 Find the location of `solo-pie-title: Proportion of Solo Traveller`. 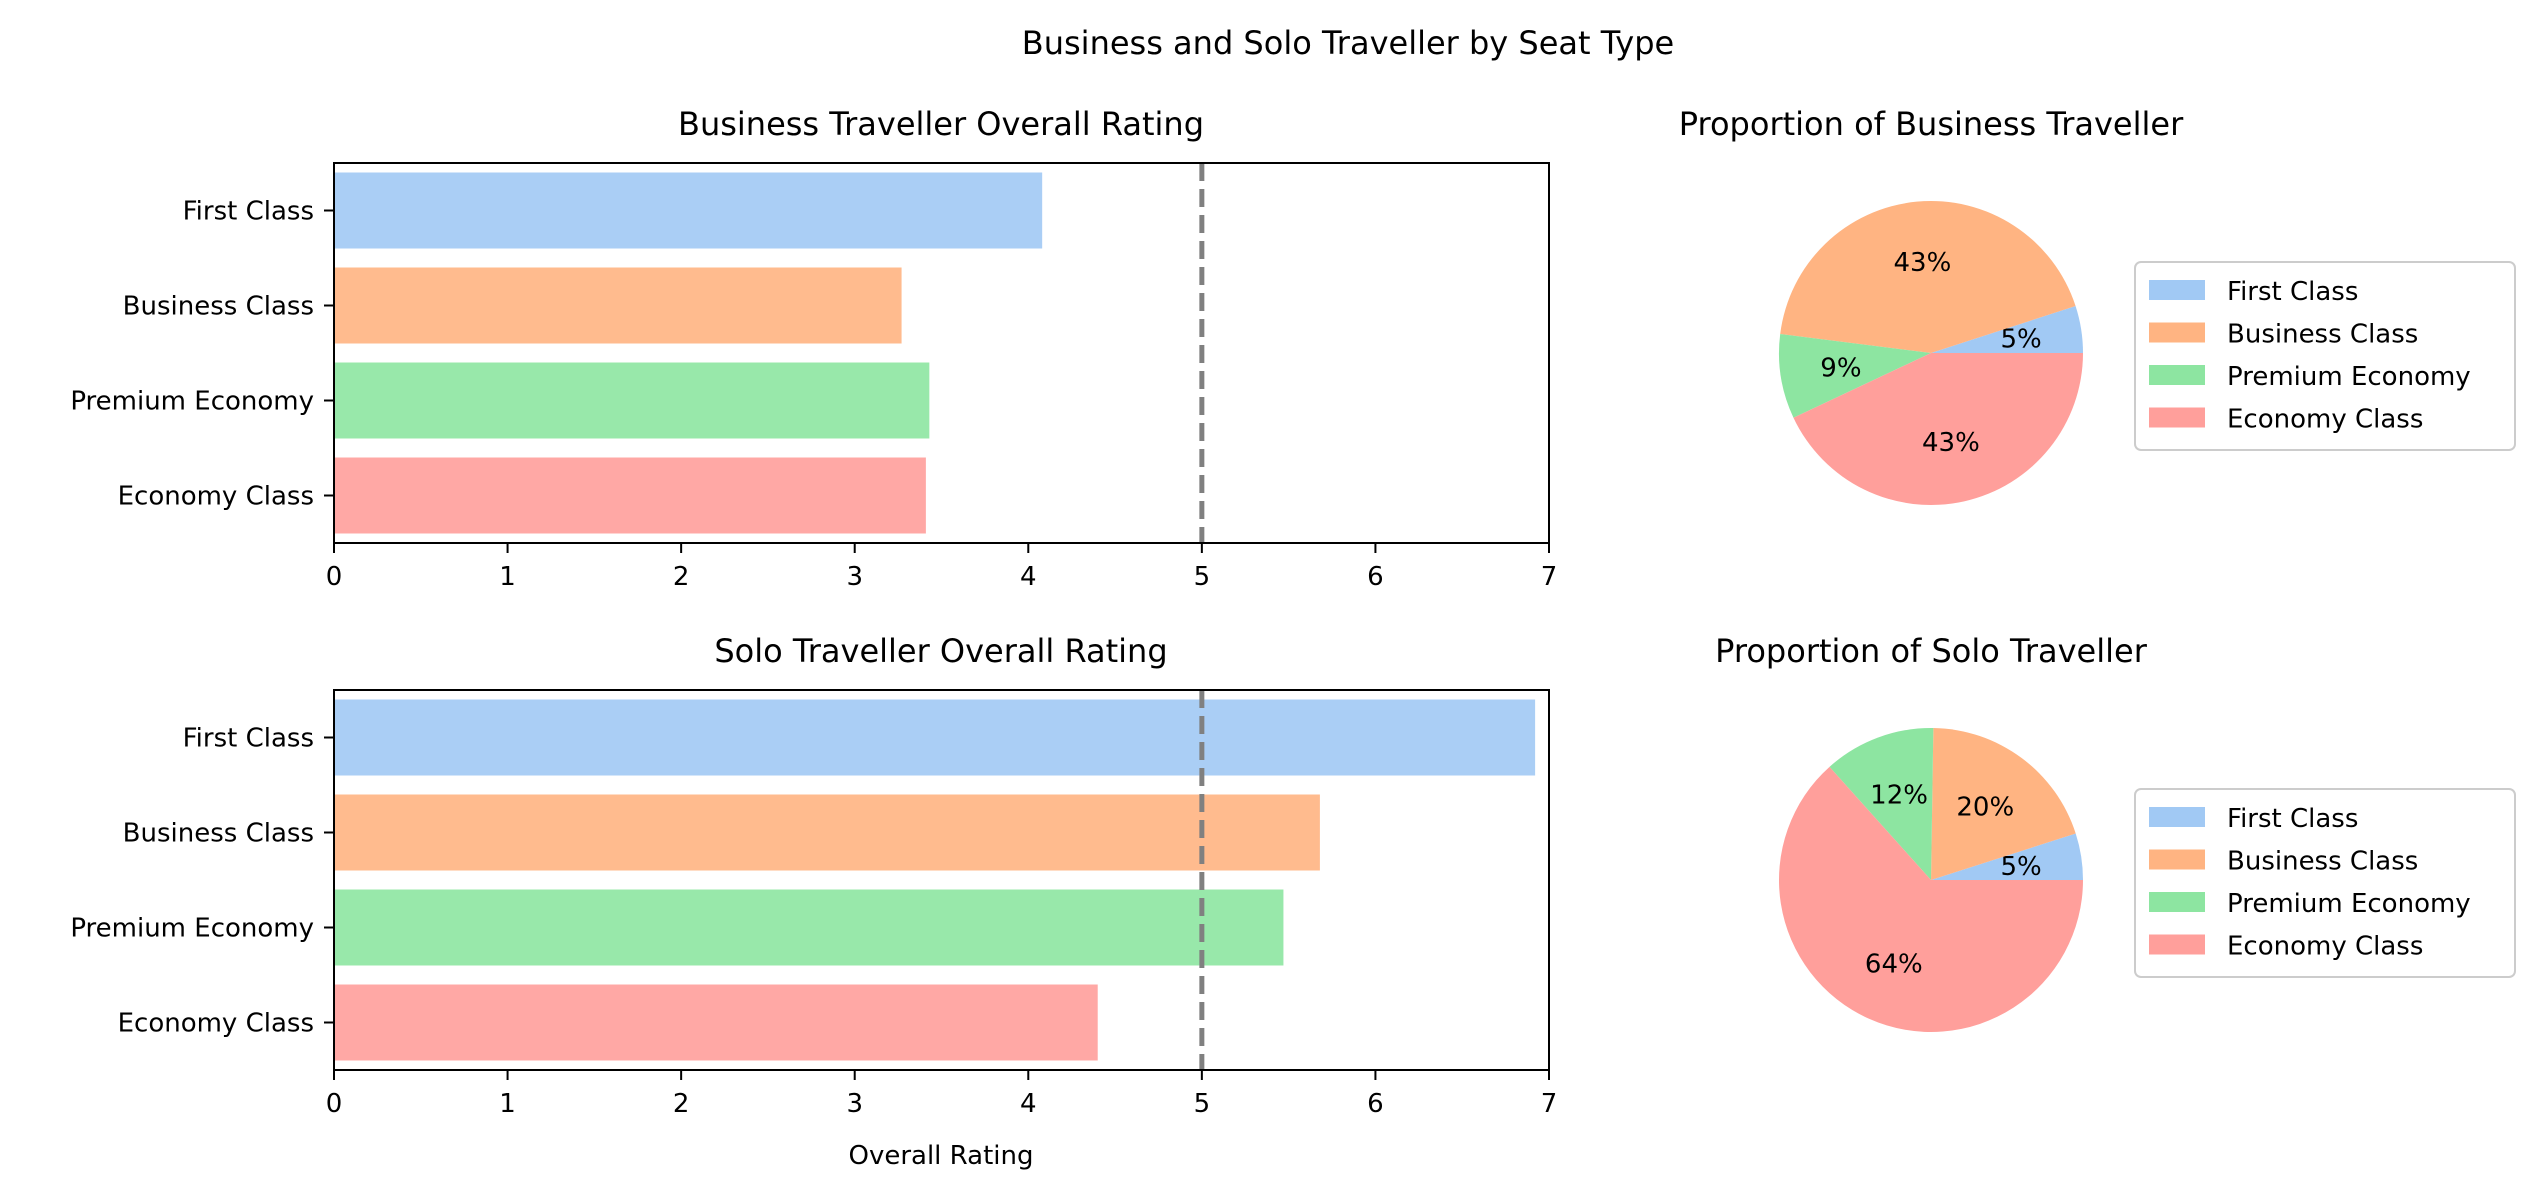

solo-pie-title: Proportion of Solo Traveller is located at coordinates (1931, 651).